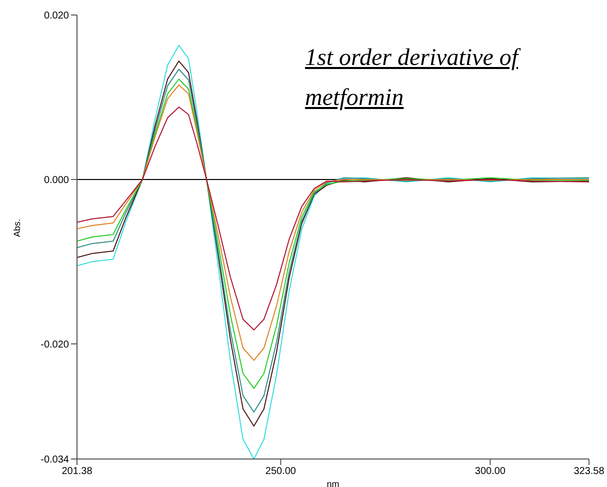 The image size is (607, 487). What do you see at coordinates (77, 472) in the screenshot?
I see `x-tick-label: 201.38` at bounding box center [77, 472].